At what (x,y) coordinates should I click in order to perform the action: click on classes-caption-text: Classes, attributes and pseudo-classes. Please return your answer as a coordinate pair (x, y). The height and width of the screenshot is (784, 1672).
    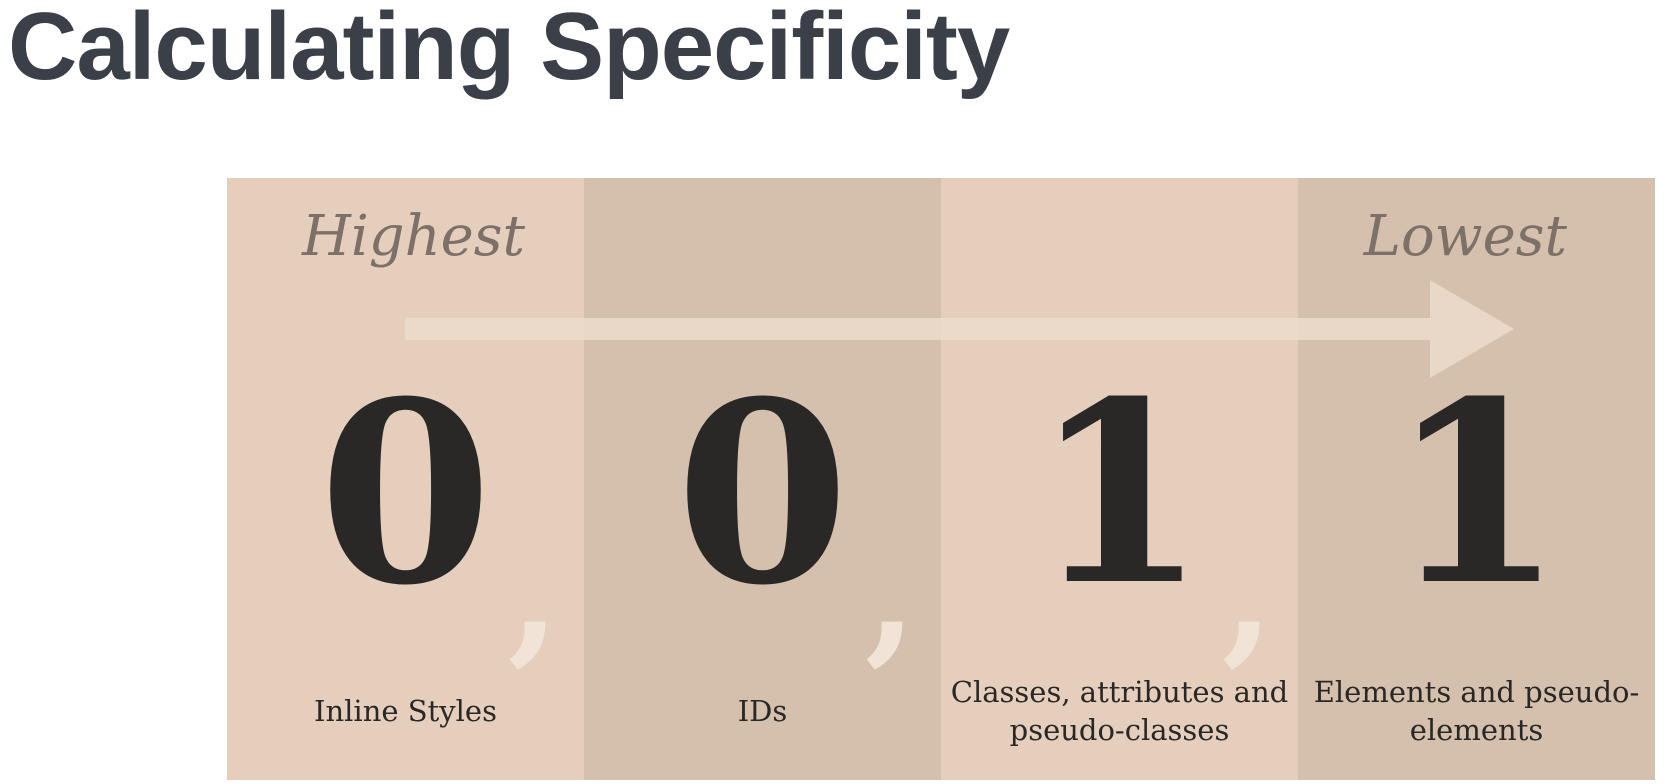
    Looking at the image, I should click on (1119, 711).